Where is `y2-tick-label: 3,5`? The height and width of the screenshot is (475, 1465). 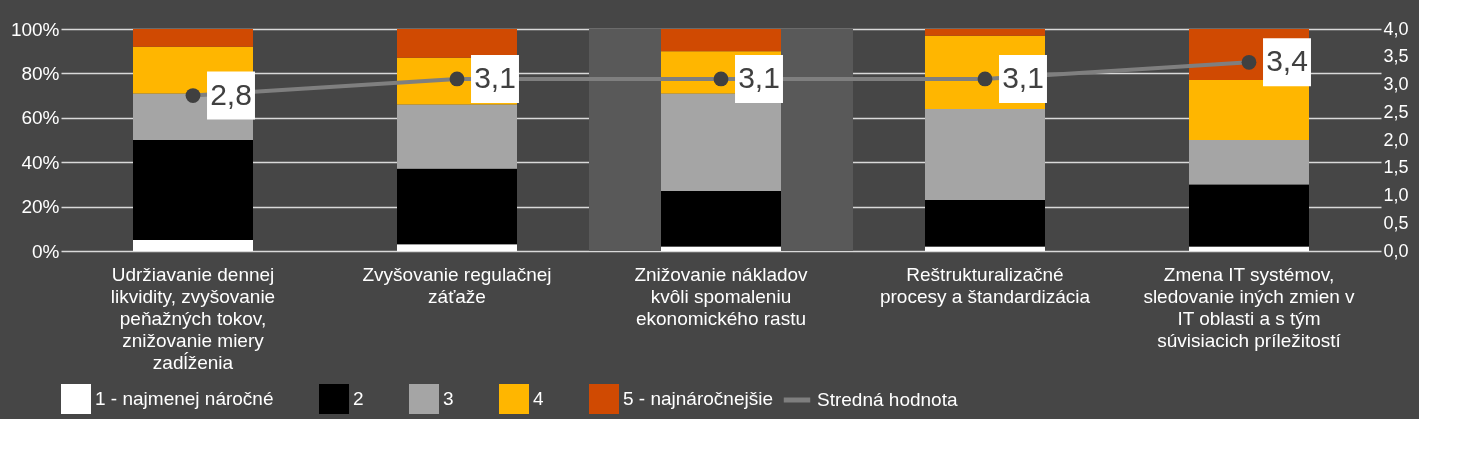 y2-tick-label: 3,5 is located at coordinates (1396, 56).